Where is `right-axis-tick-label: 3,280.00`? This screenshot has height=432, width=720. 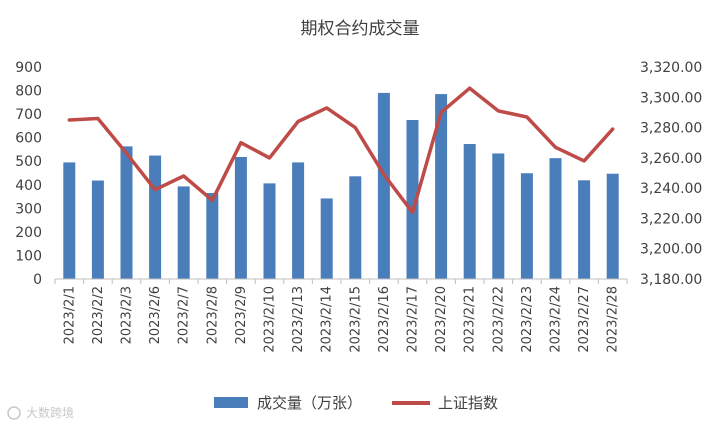
right-axis-tick-label: 3,280.00 is located at coordinates (671, 129).